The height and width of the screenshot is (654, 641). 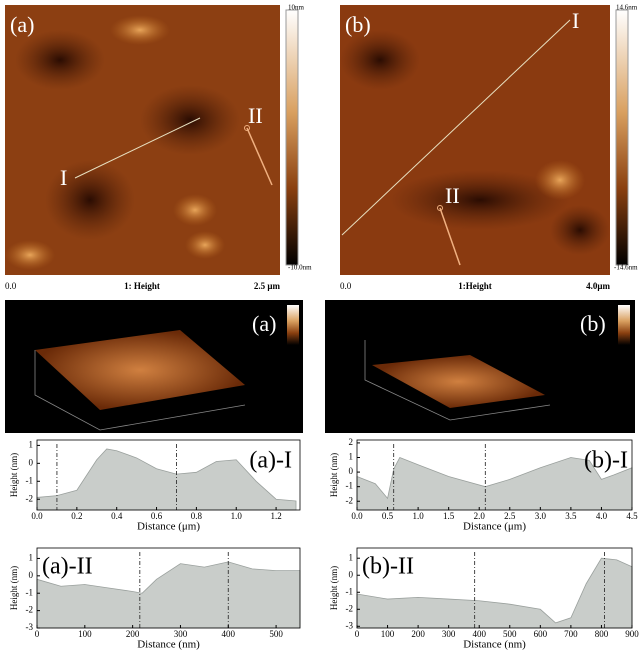 I want to click on scale-label: 10nm, so click(x=296, y=8).